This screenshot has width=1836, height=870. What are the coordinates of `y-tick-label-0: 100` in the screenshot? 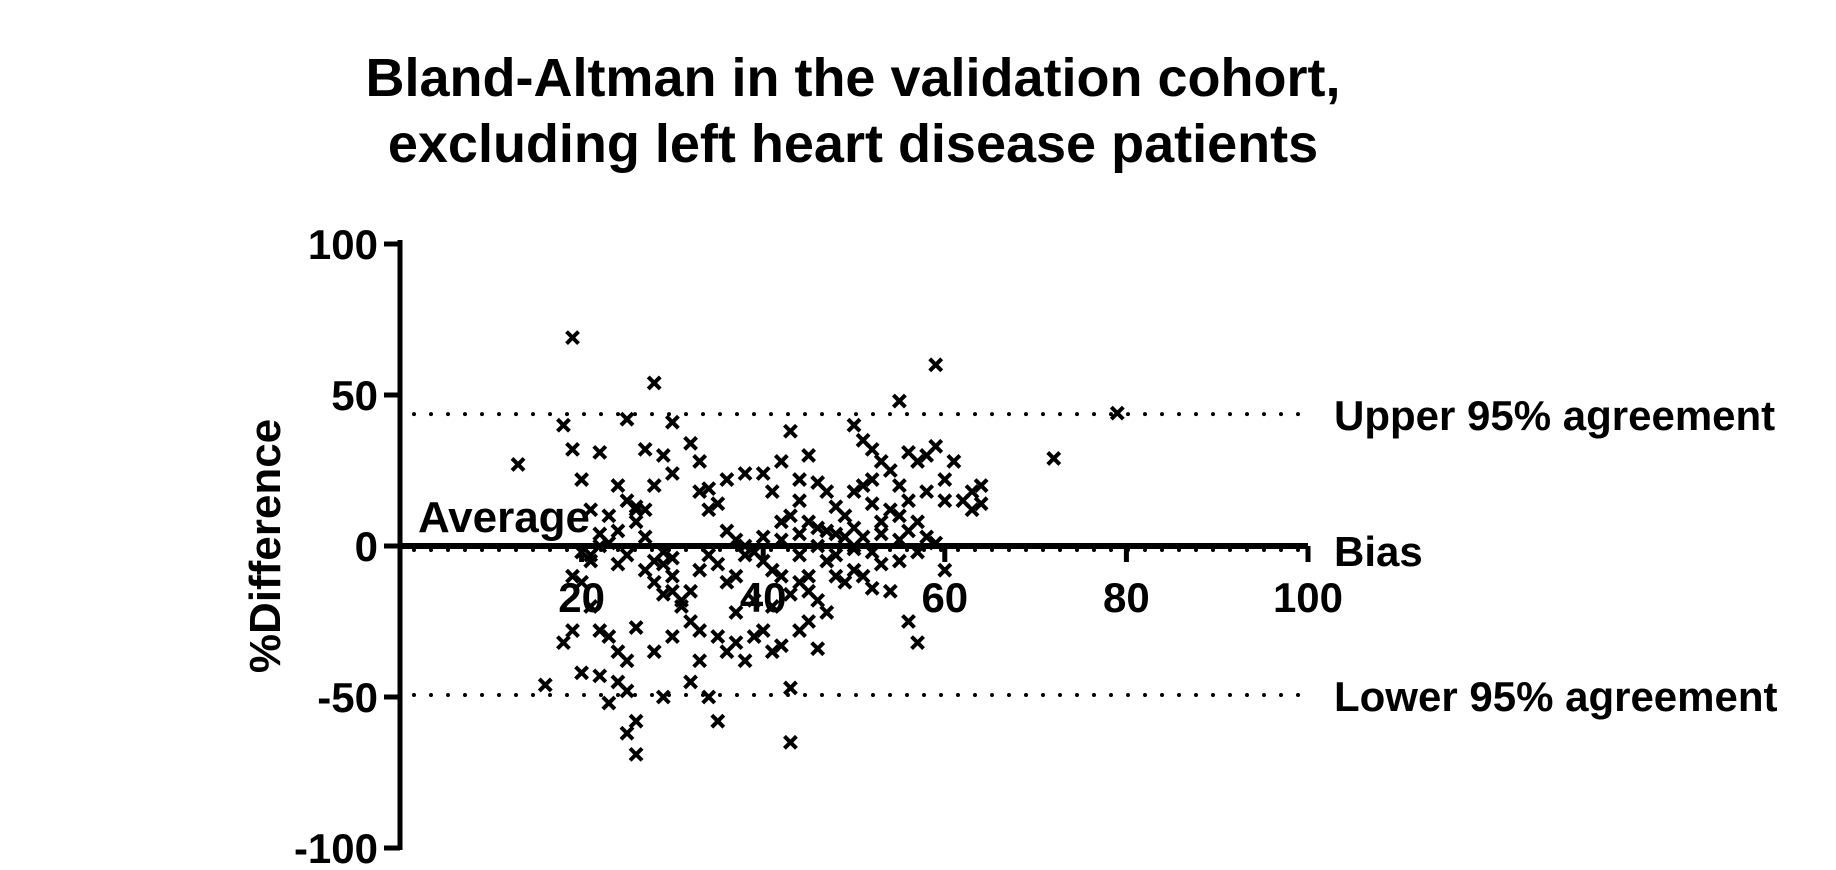 It's located at (343, 244).